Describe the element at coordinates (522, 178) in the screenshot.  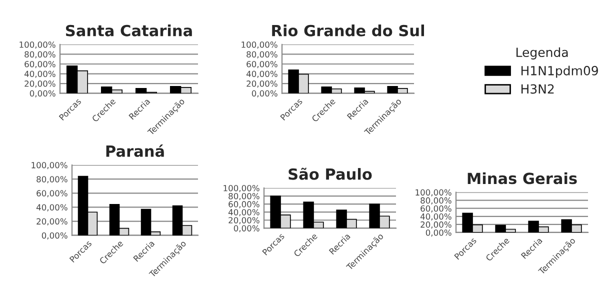
I see `chart-title: Minas Gerais` at that location.